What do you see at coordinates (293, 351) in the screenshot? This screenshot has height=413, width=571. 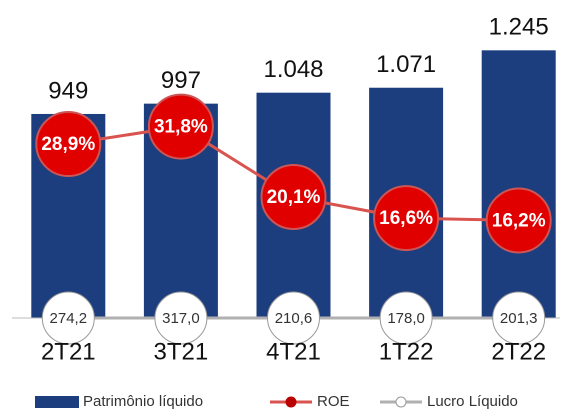 I see `x-tick-label: 4T21` at bounding box center [293, 351].